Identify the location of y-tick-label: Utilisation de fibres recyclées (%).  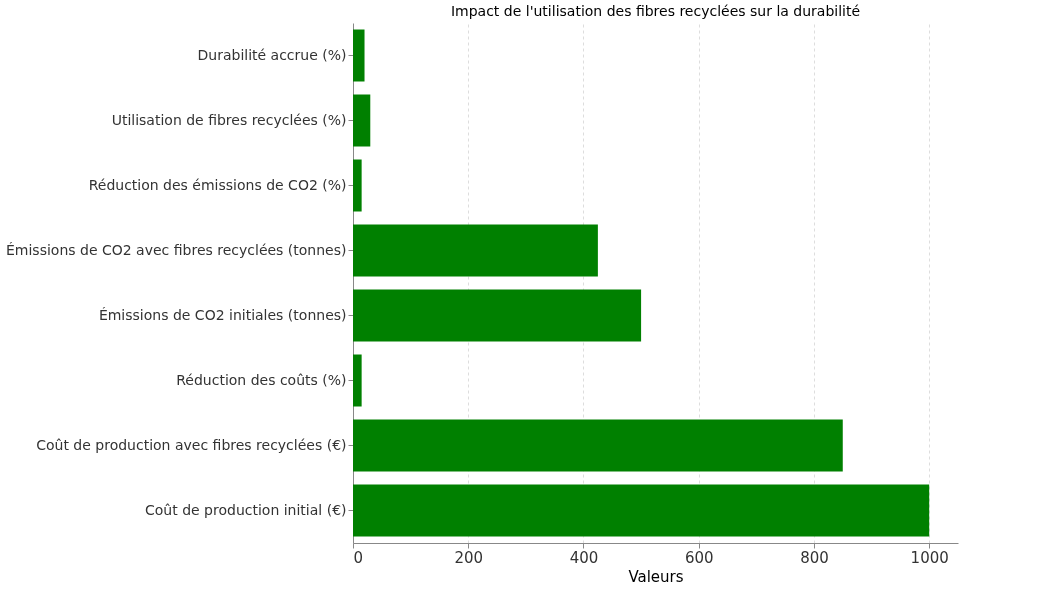
(229, 119).